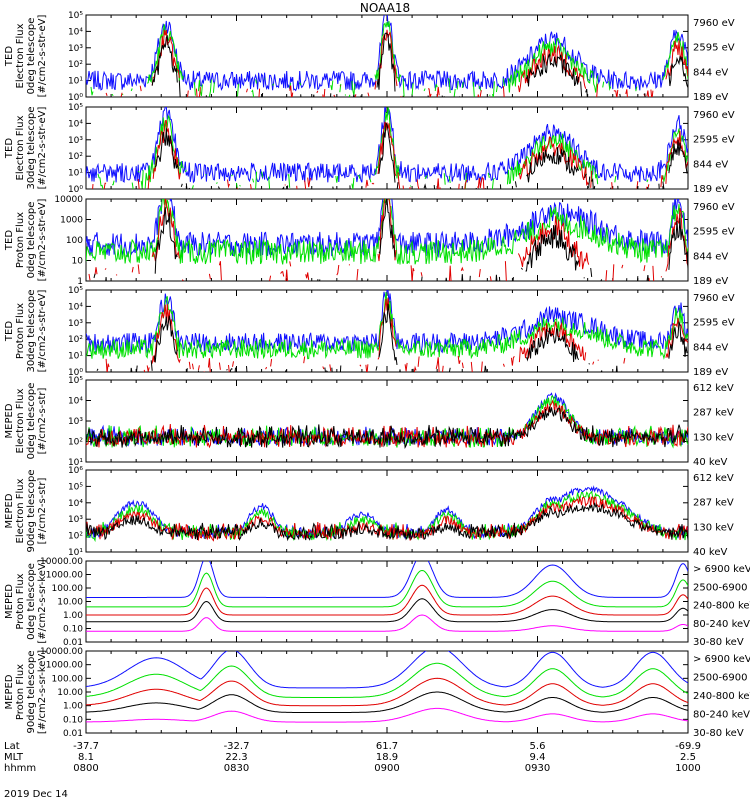  What do you see at coordinates (86, 757) in the screenshot?
I see `x-tick-label-mlt: 8.1` at bounding box center [86, 757].